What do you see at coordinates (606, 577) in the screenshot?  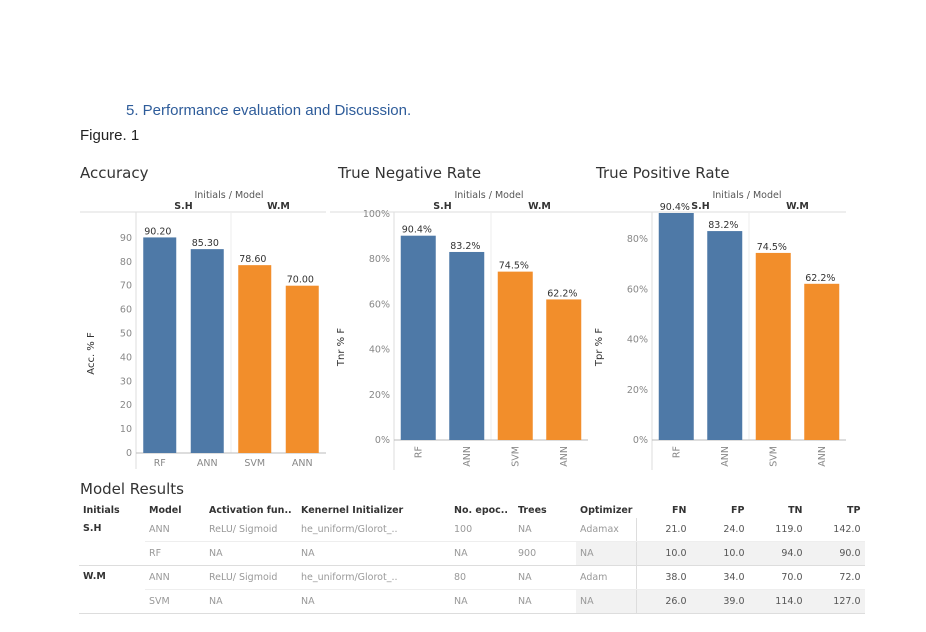 I see `cell-optimizer: Adam` at bounding box center [606, 577].